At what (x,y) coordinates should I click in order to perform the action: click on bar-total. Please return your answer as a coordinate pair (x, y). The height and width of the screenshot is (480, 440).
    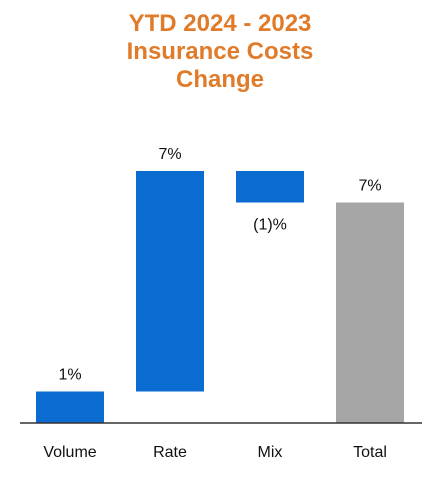
    Looking at the image, I should click on (370, 312).